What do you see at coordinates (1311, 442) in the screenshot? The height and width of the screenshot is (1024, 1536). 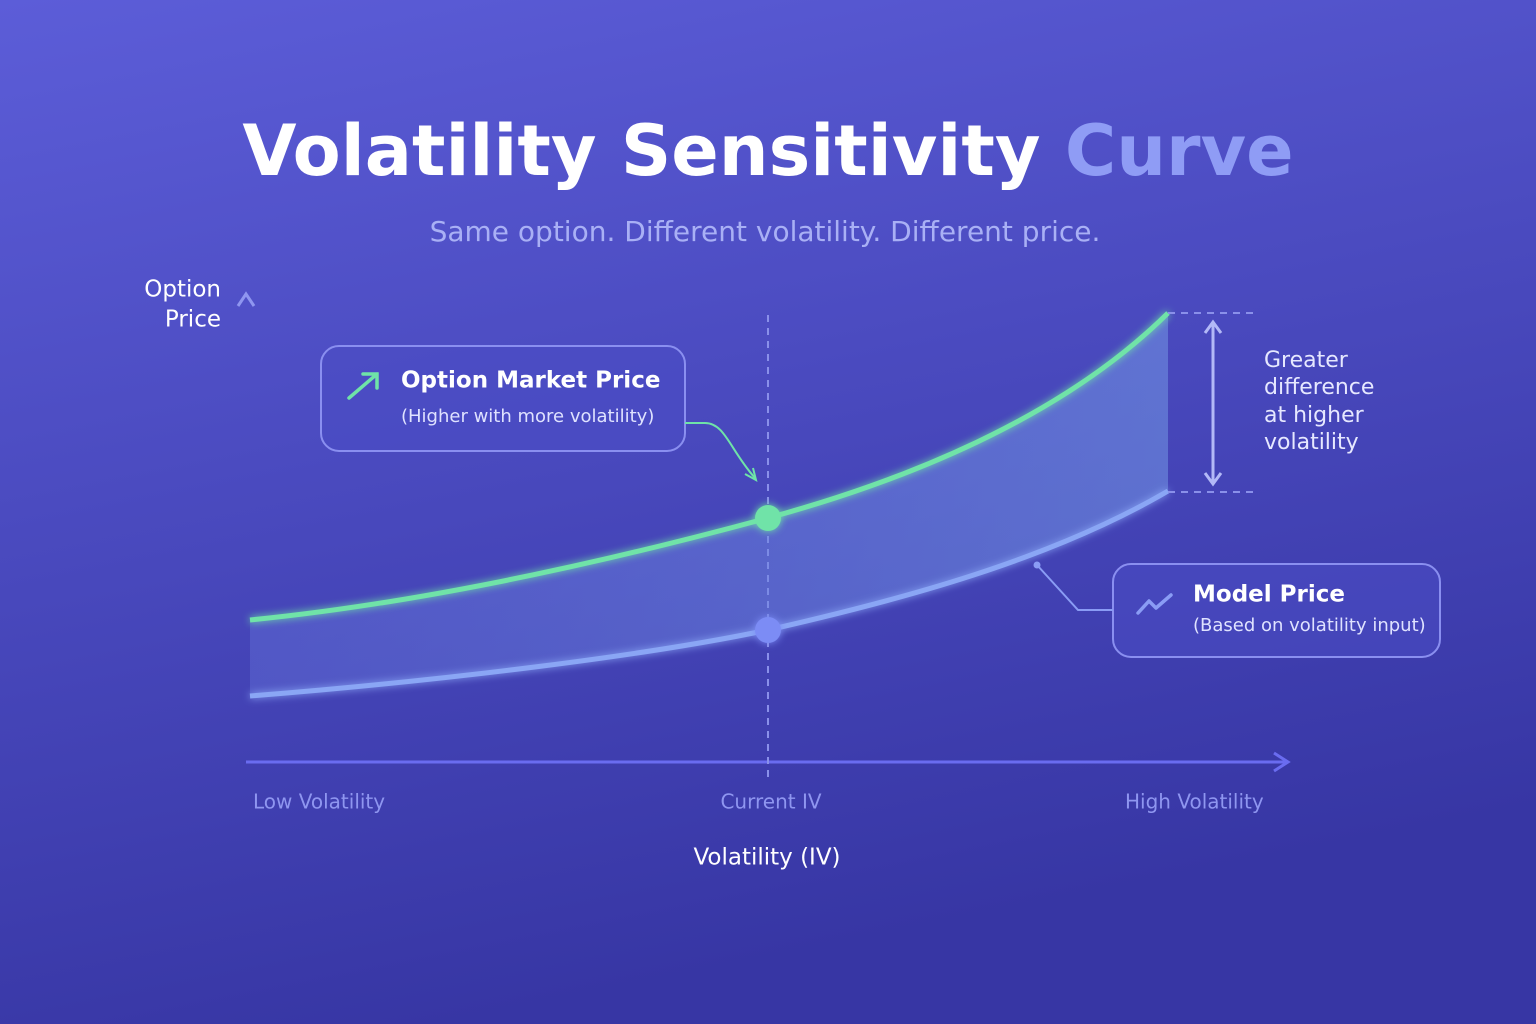 I see `annotation-line: volatility` at bounding box center [1311, 442].